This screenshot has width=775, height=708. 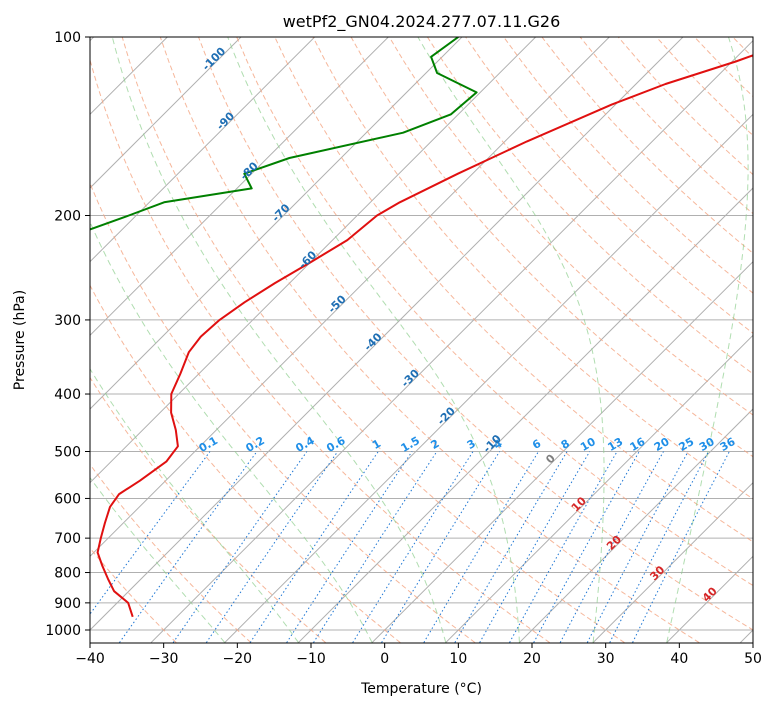 What do you see at coordinates (532, 659) in the screenshot?
I see `x-tick-label: 20` at bounding box center [532, 659].